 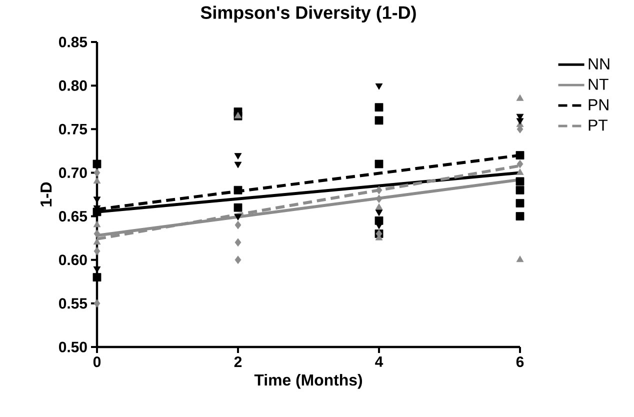 What do you see at coordinates (238, 361) in the screenshot?
I see `x-tick-label: 2` at bounding box center [238, 361].